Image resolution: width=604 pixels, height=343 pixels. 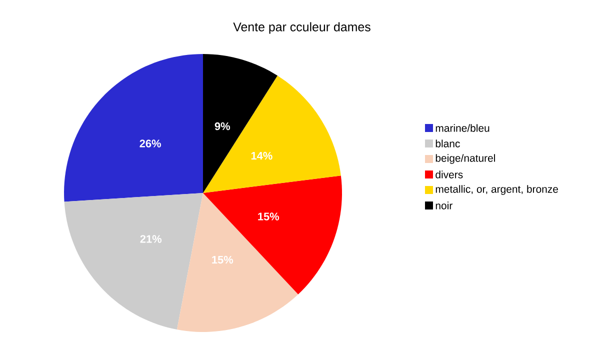 I want to click on chart-title: Vente par cculeur dames, so click(x=301, y=28).